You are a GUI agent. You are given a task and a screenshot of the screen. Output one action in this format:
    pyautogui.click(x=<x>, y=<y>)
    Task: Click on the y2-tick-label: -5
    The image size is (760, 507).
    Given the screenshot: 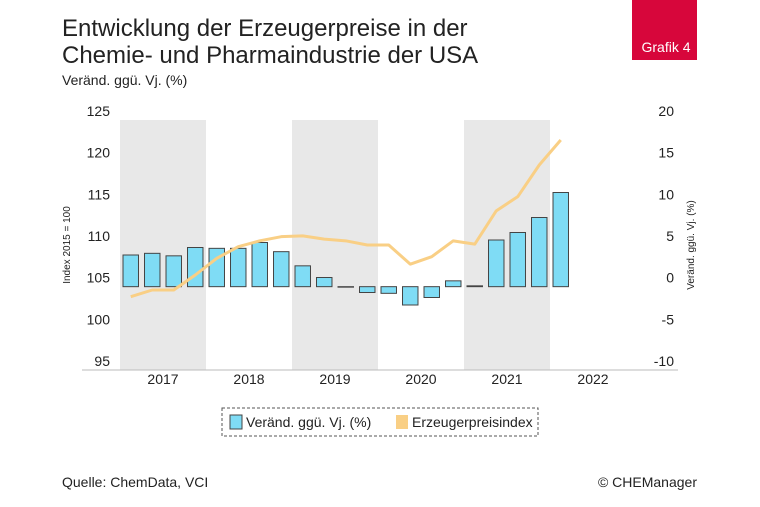 What is the action you would take?
    pyautogui.click(x=668, y=319)
    